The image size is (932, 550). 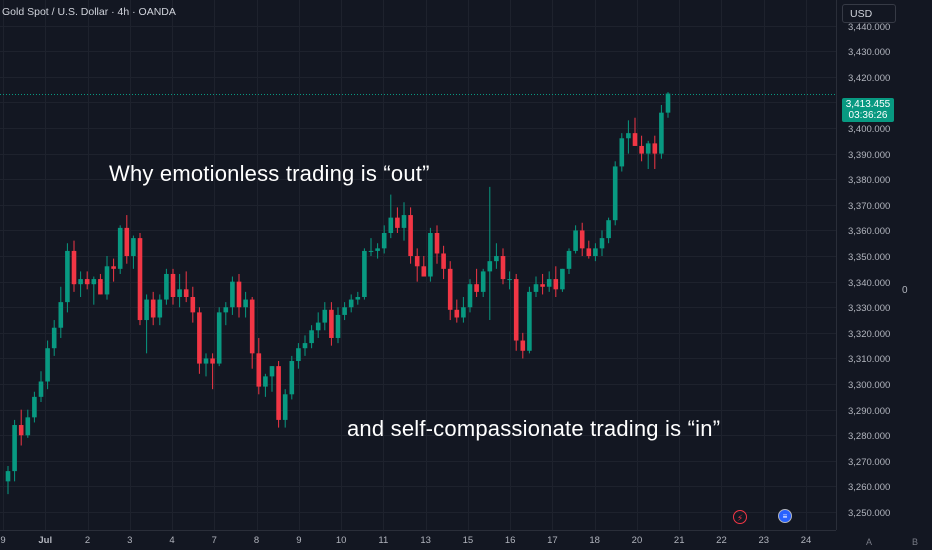 What do you see at coordinates (869, 487) in the screenshot?
I see `y-tick-label: 3,260.000` at bounding box center [869, 487].